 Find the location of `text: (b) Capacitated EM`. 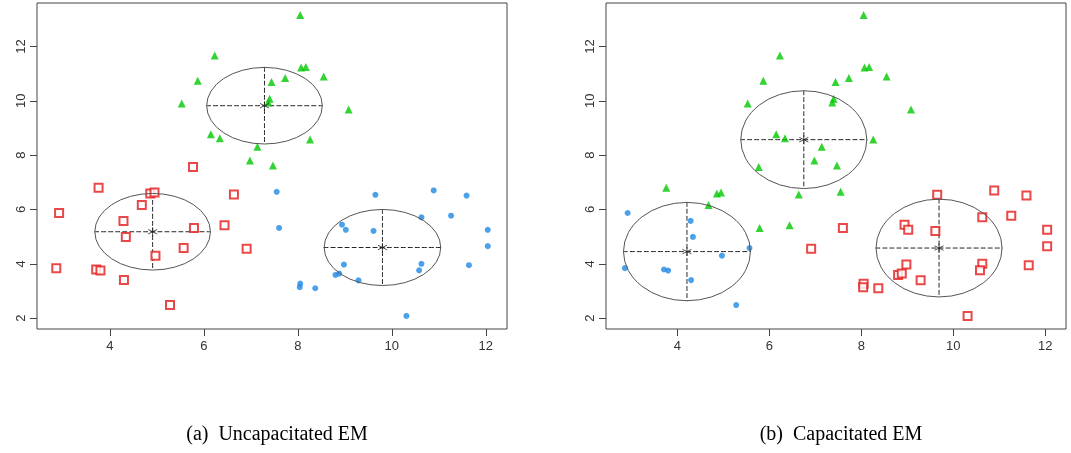

text: (b) Capacitated EM is located at coordinates (841, 433).